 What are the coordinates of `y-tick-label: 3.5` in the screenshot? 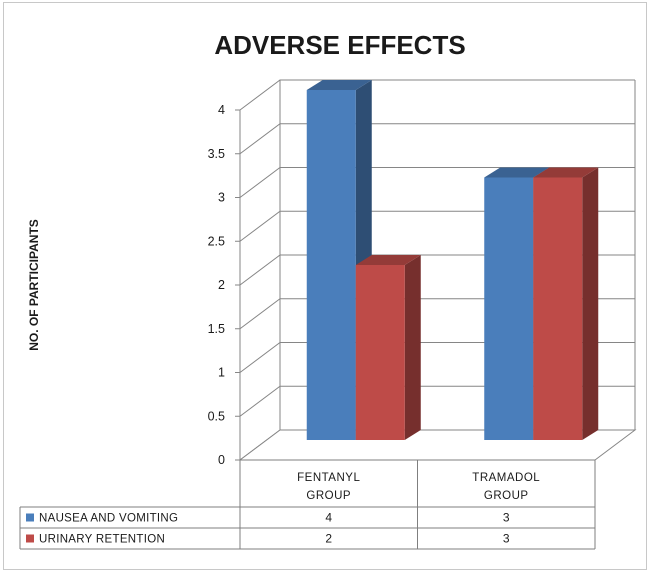 It's located at (216, 154).